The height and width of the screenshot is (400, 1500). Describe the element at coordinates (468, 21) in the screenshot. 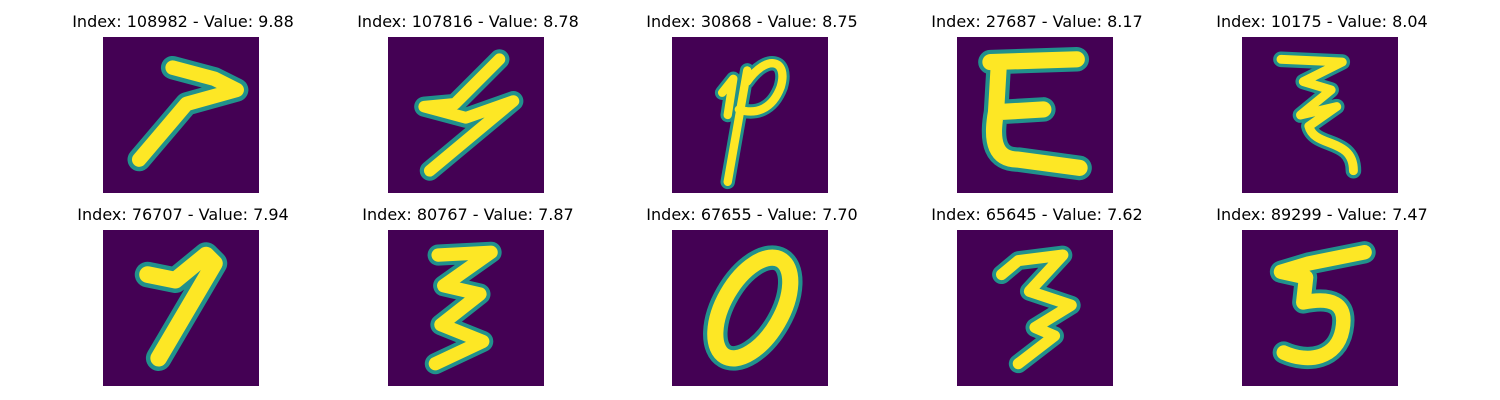

I see `panel-title: Index: 107816 - Value: 8.78` at that location.